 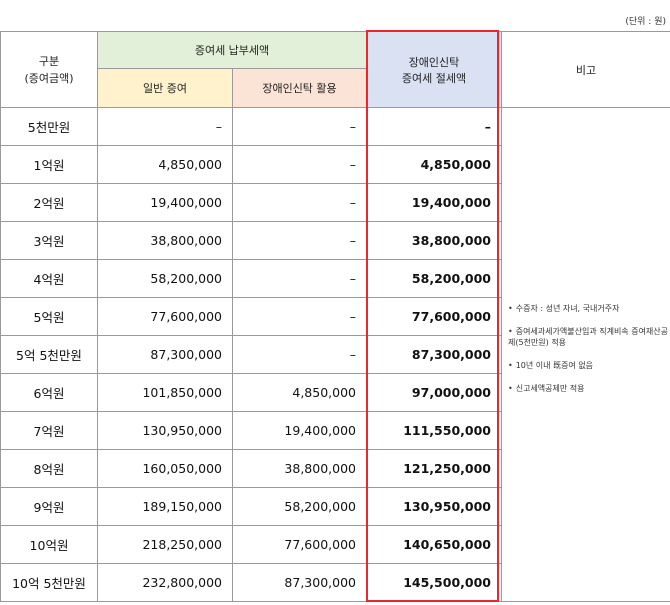 What do you see at coordinates (165, 468) in the screenshot?
I see `general-gift-tax-cell: 160,050,000` at bounding box center [165, 468].